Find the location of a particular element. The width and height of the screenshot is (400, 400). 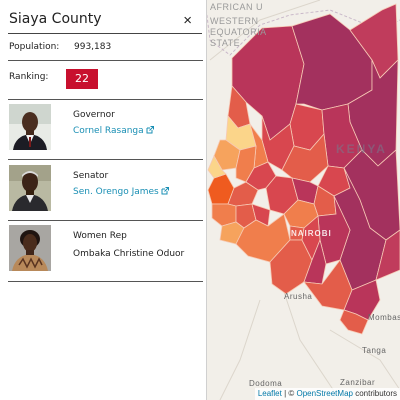

official-senator: Senator Sen. Orengo James is located at coordinates (105, 191).